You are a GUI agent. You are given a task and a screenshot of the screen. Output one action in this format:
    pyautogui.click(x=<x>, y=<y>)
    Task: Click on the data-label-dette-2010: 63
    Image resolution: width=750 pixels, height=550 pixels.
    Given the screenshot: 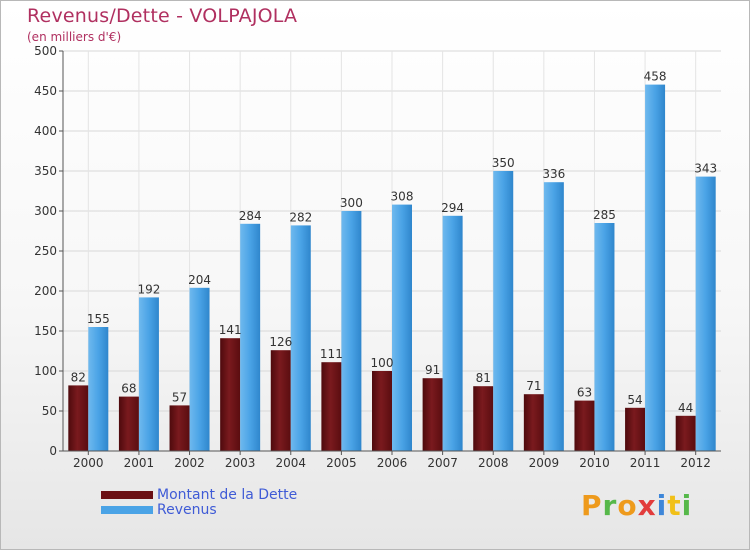 What is the action you would take?
    pyautogui.click(x=584, y=393)
    